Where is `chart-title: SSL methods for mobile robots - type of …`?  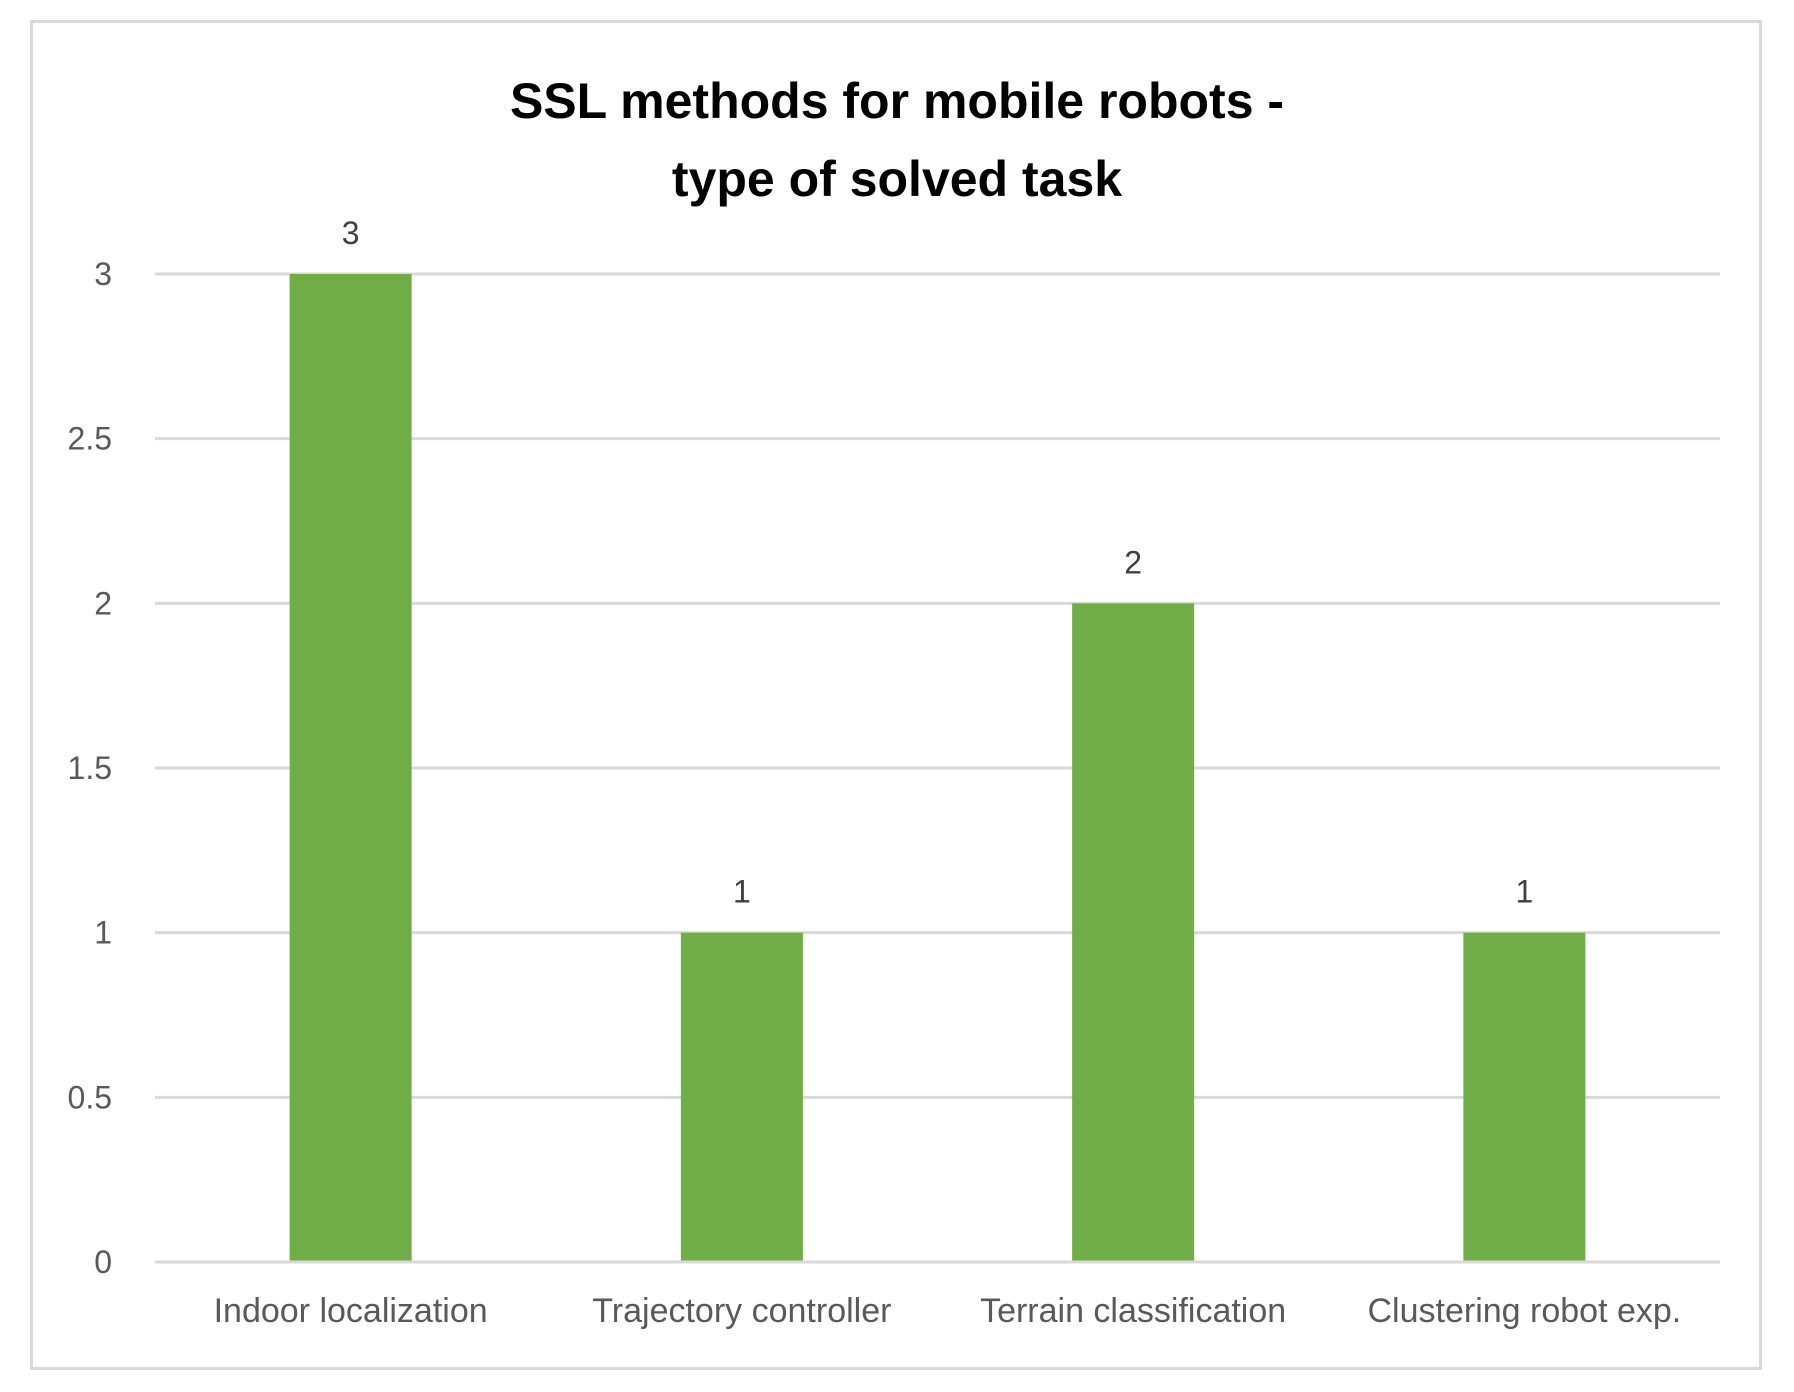 chart-title: SSL methods for mobile robots - type of … is located at coordinates (897, 140).